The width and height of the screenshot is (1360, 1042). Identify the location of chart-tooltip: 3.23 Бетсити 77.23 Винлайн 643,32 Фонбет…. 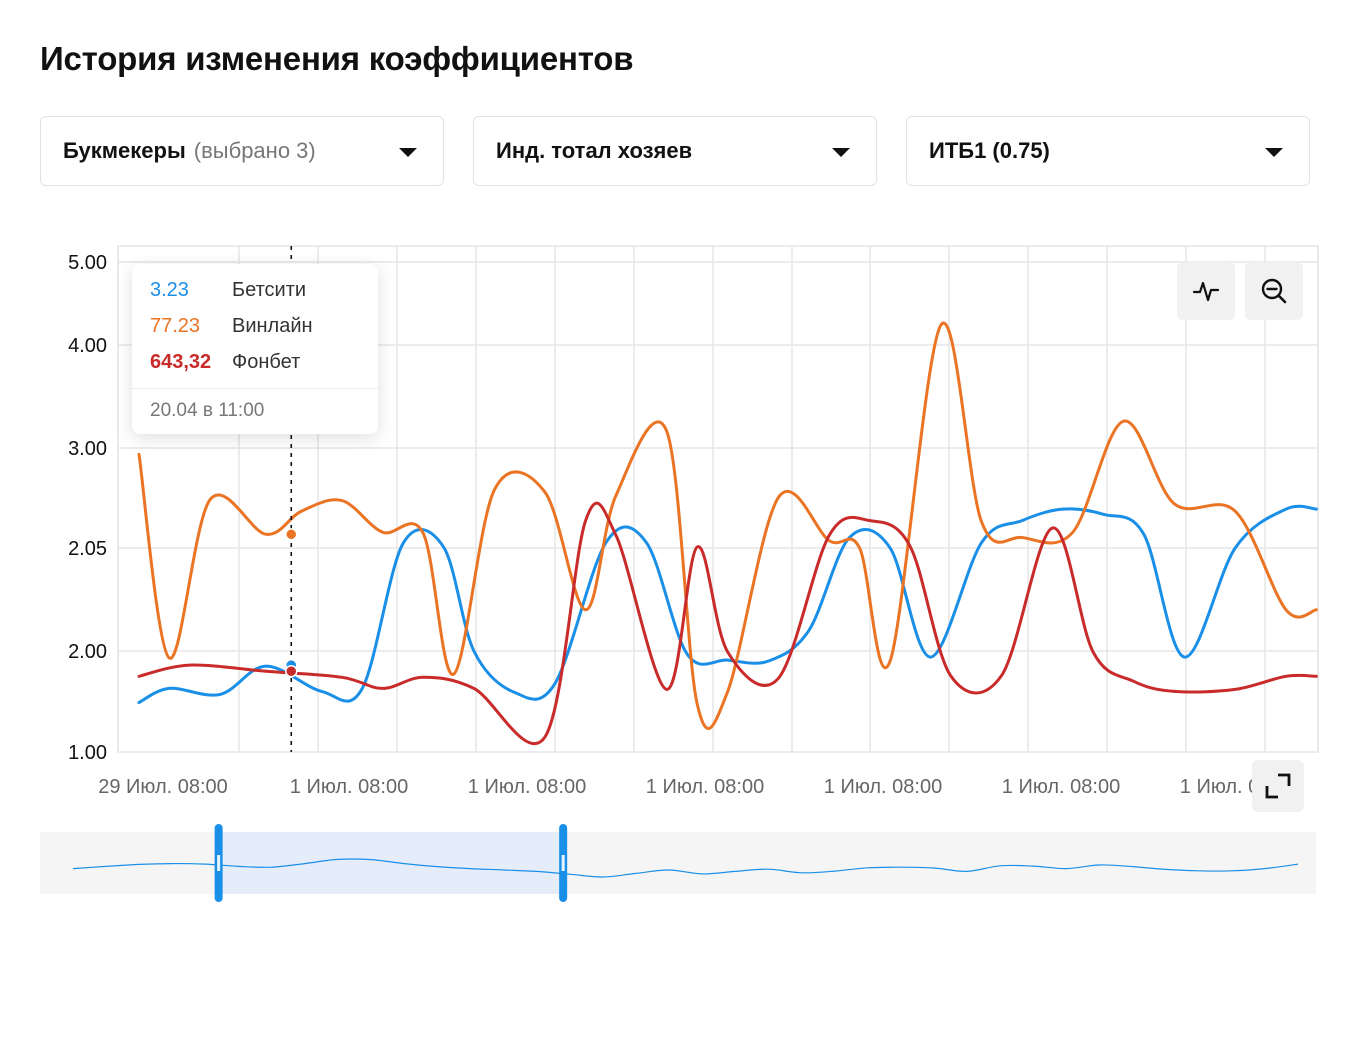
(255, 349).